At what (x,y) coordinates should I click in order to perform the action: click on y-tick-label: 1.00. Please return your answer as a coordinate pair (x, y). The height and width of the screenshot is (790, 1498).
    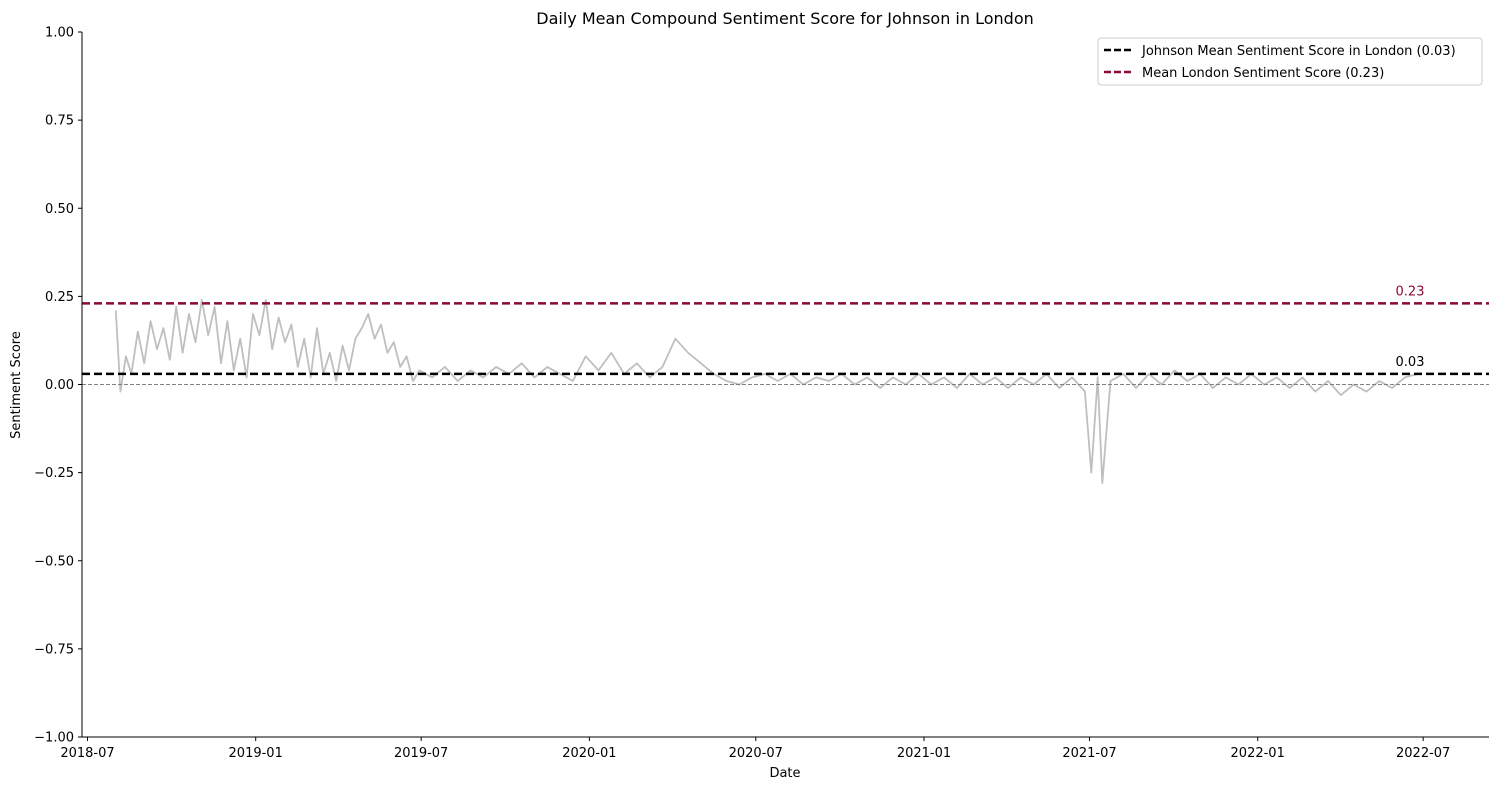
    Looking at the image, I should click on (59, 33).